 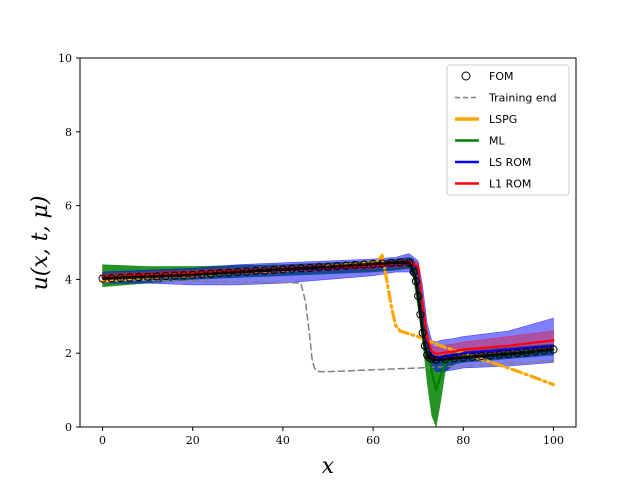 I want to click on legend-item-lspg: LSPG, so click(x=486, y=119).